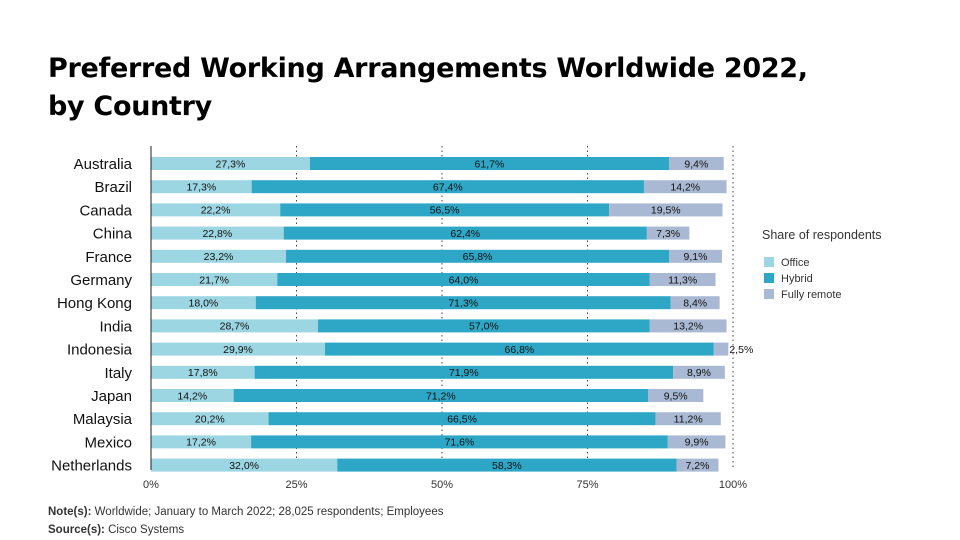  Describe the element at coordinates (151, 485) in the screenshot. I see `x-tick-label: 0%` at that location.